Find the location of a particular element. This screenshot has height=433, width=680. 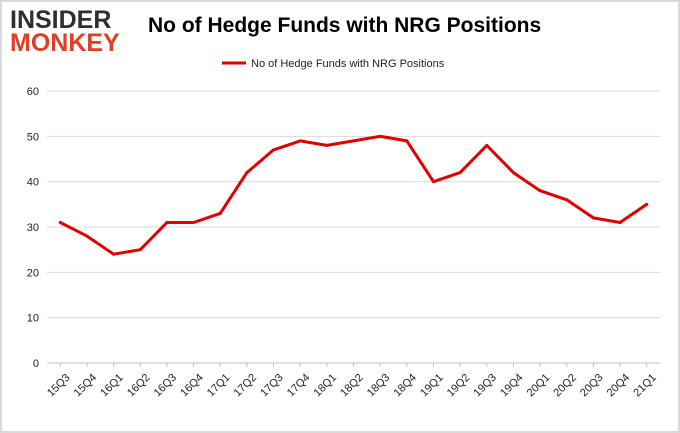

x-tick-label: 18Q1 is located at coordinates (326, 386).